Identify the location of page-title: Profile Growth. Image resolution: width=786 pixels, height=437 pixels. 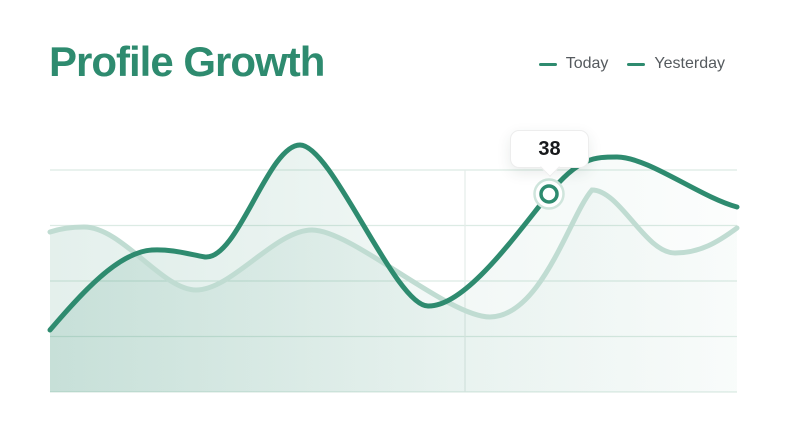
(187, 61).